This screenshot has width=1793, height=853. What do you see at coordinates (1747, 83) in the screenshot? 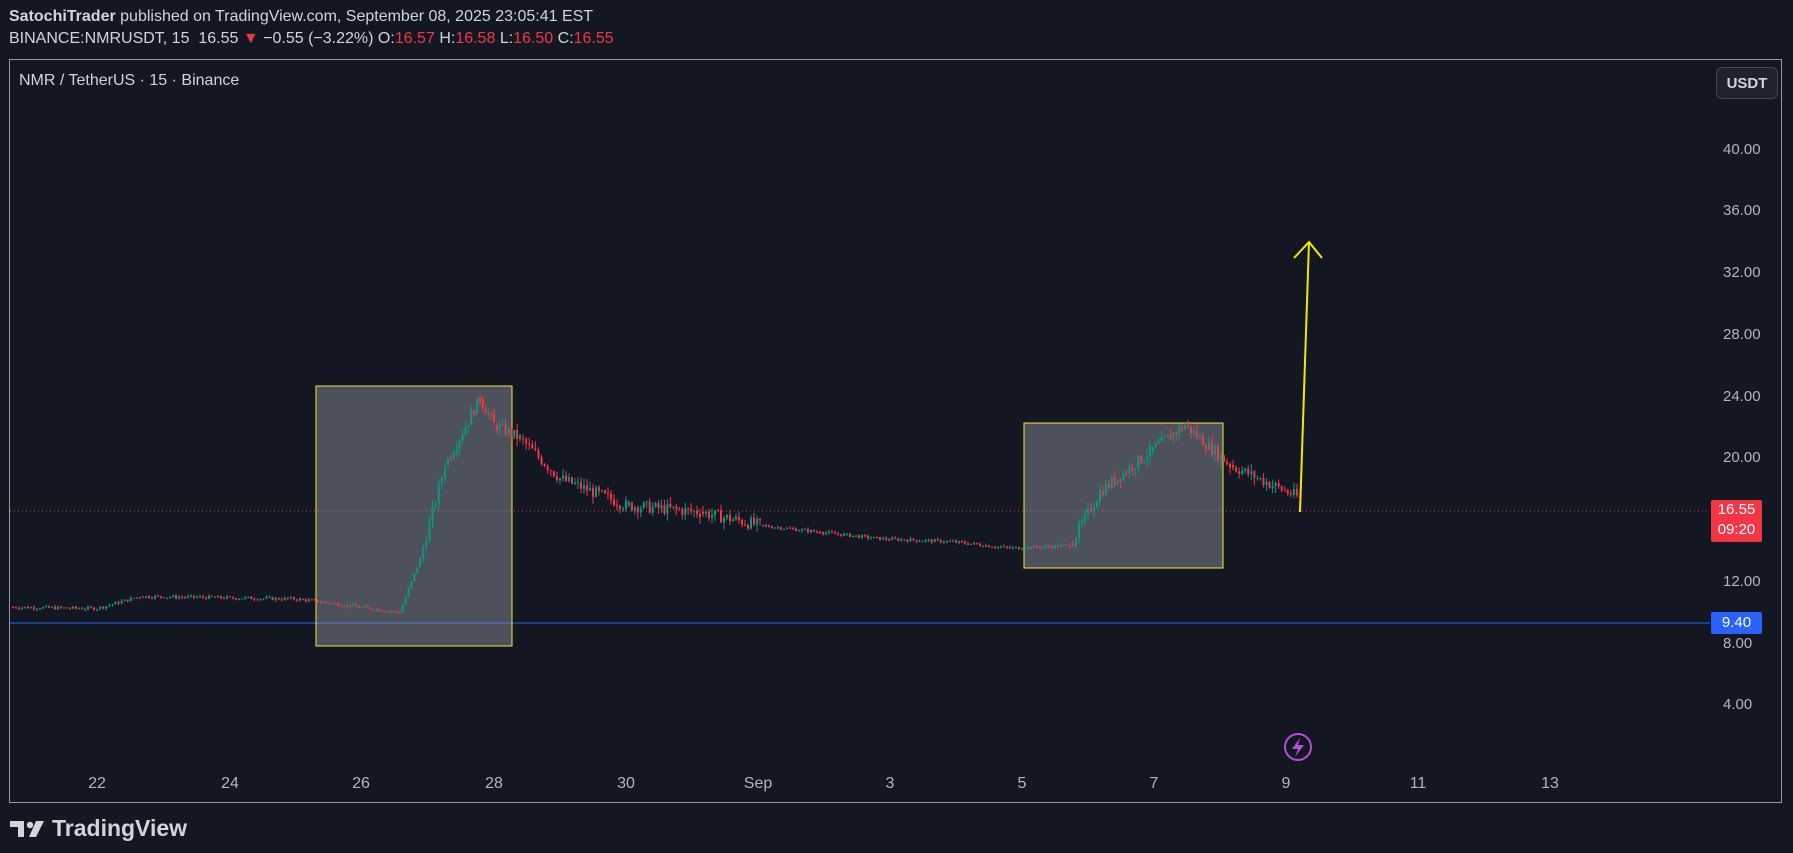
I see `currency-button: USDT` at bounding box center [1747, 83].